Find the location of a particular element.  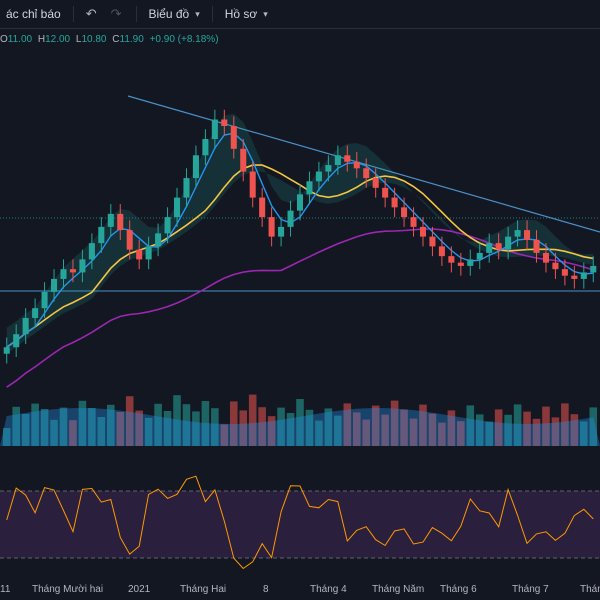

open-value: 11.00 is located at coordinates (20, 39).